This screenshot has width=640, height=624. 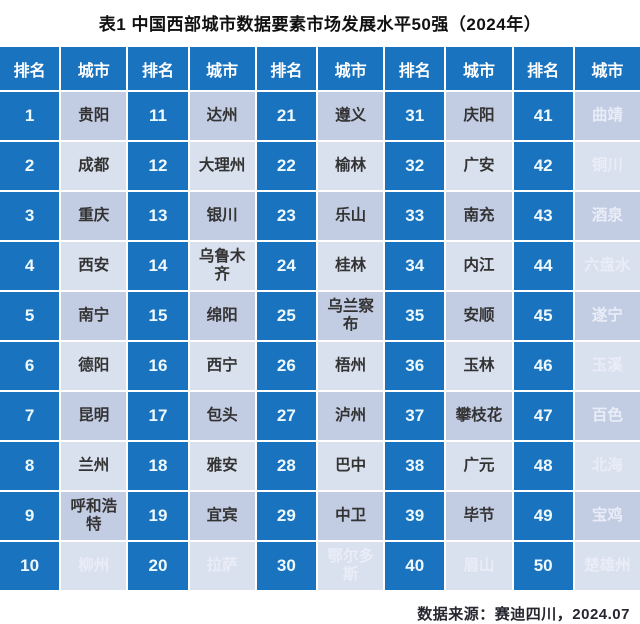 I want to click on rank-cell: 40, so click(x=415, y=566).